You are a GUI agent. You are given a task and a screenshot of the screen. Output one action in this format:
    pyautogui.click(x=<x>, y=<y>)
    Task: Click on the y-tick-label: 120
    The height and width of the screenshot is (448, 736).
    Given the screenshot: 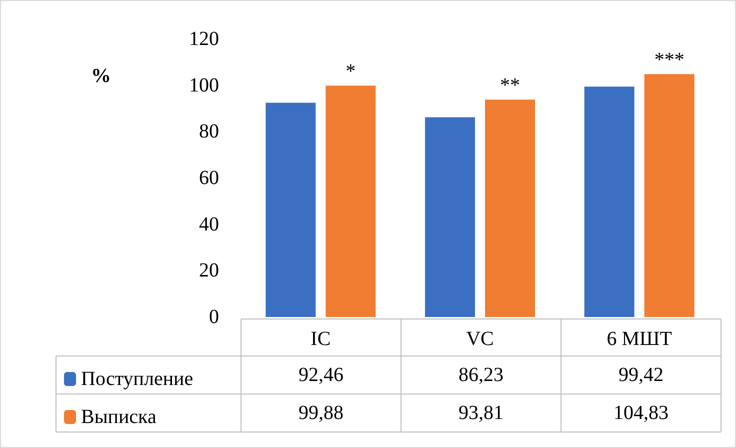 What is the action you would take?
    pyautogui.click(x=204, y=39)
    